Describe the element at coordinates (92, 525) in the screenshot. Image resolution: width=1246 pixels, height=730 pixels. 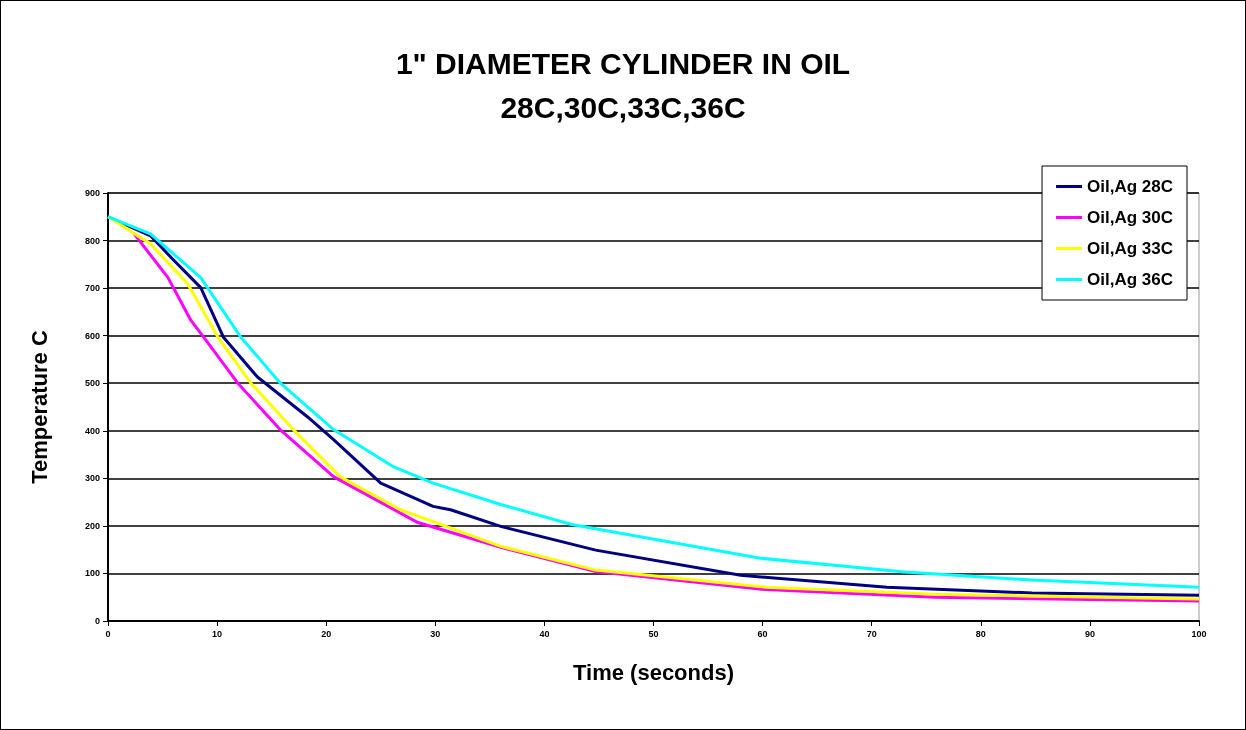
I see `y-tick-label: 200` at that location.